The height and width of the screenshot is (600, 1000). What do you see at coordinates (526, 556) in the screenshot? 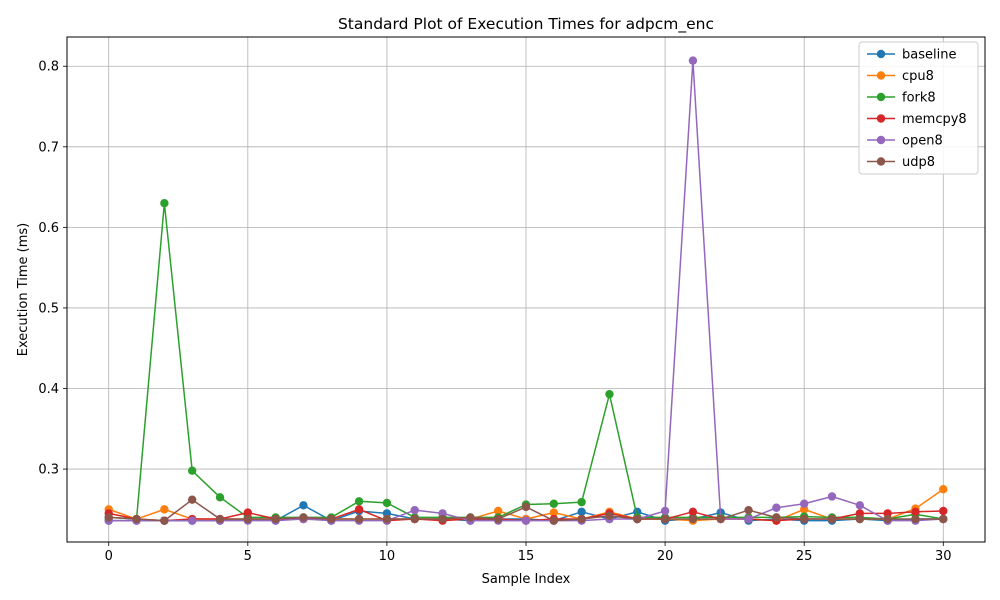
I see `x-tick-label: 15` at bounding box center [526, 556].